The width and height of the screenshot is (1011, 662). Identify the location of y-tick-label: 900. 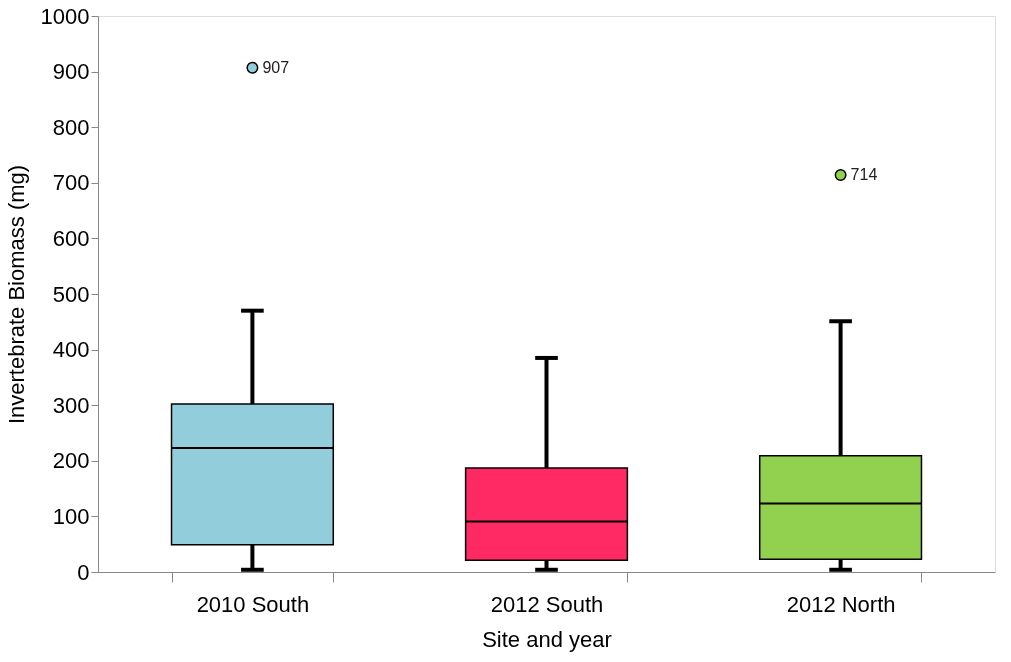
(71, 72).